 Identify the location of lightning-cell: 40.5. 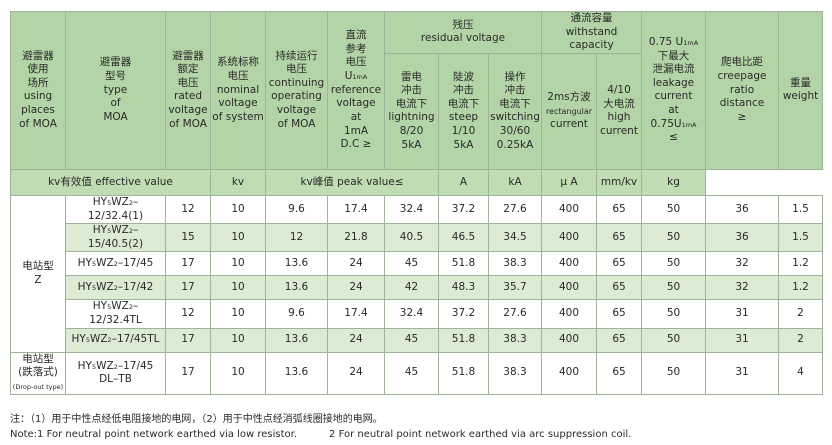
(411, 238).